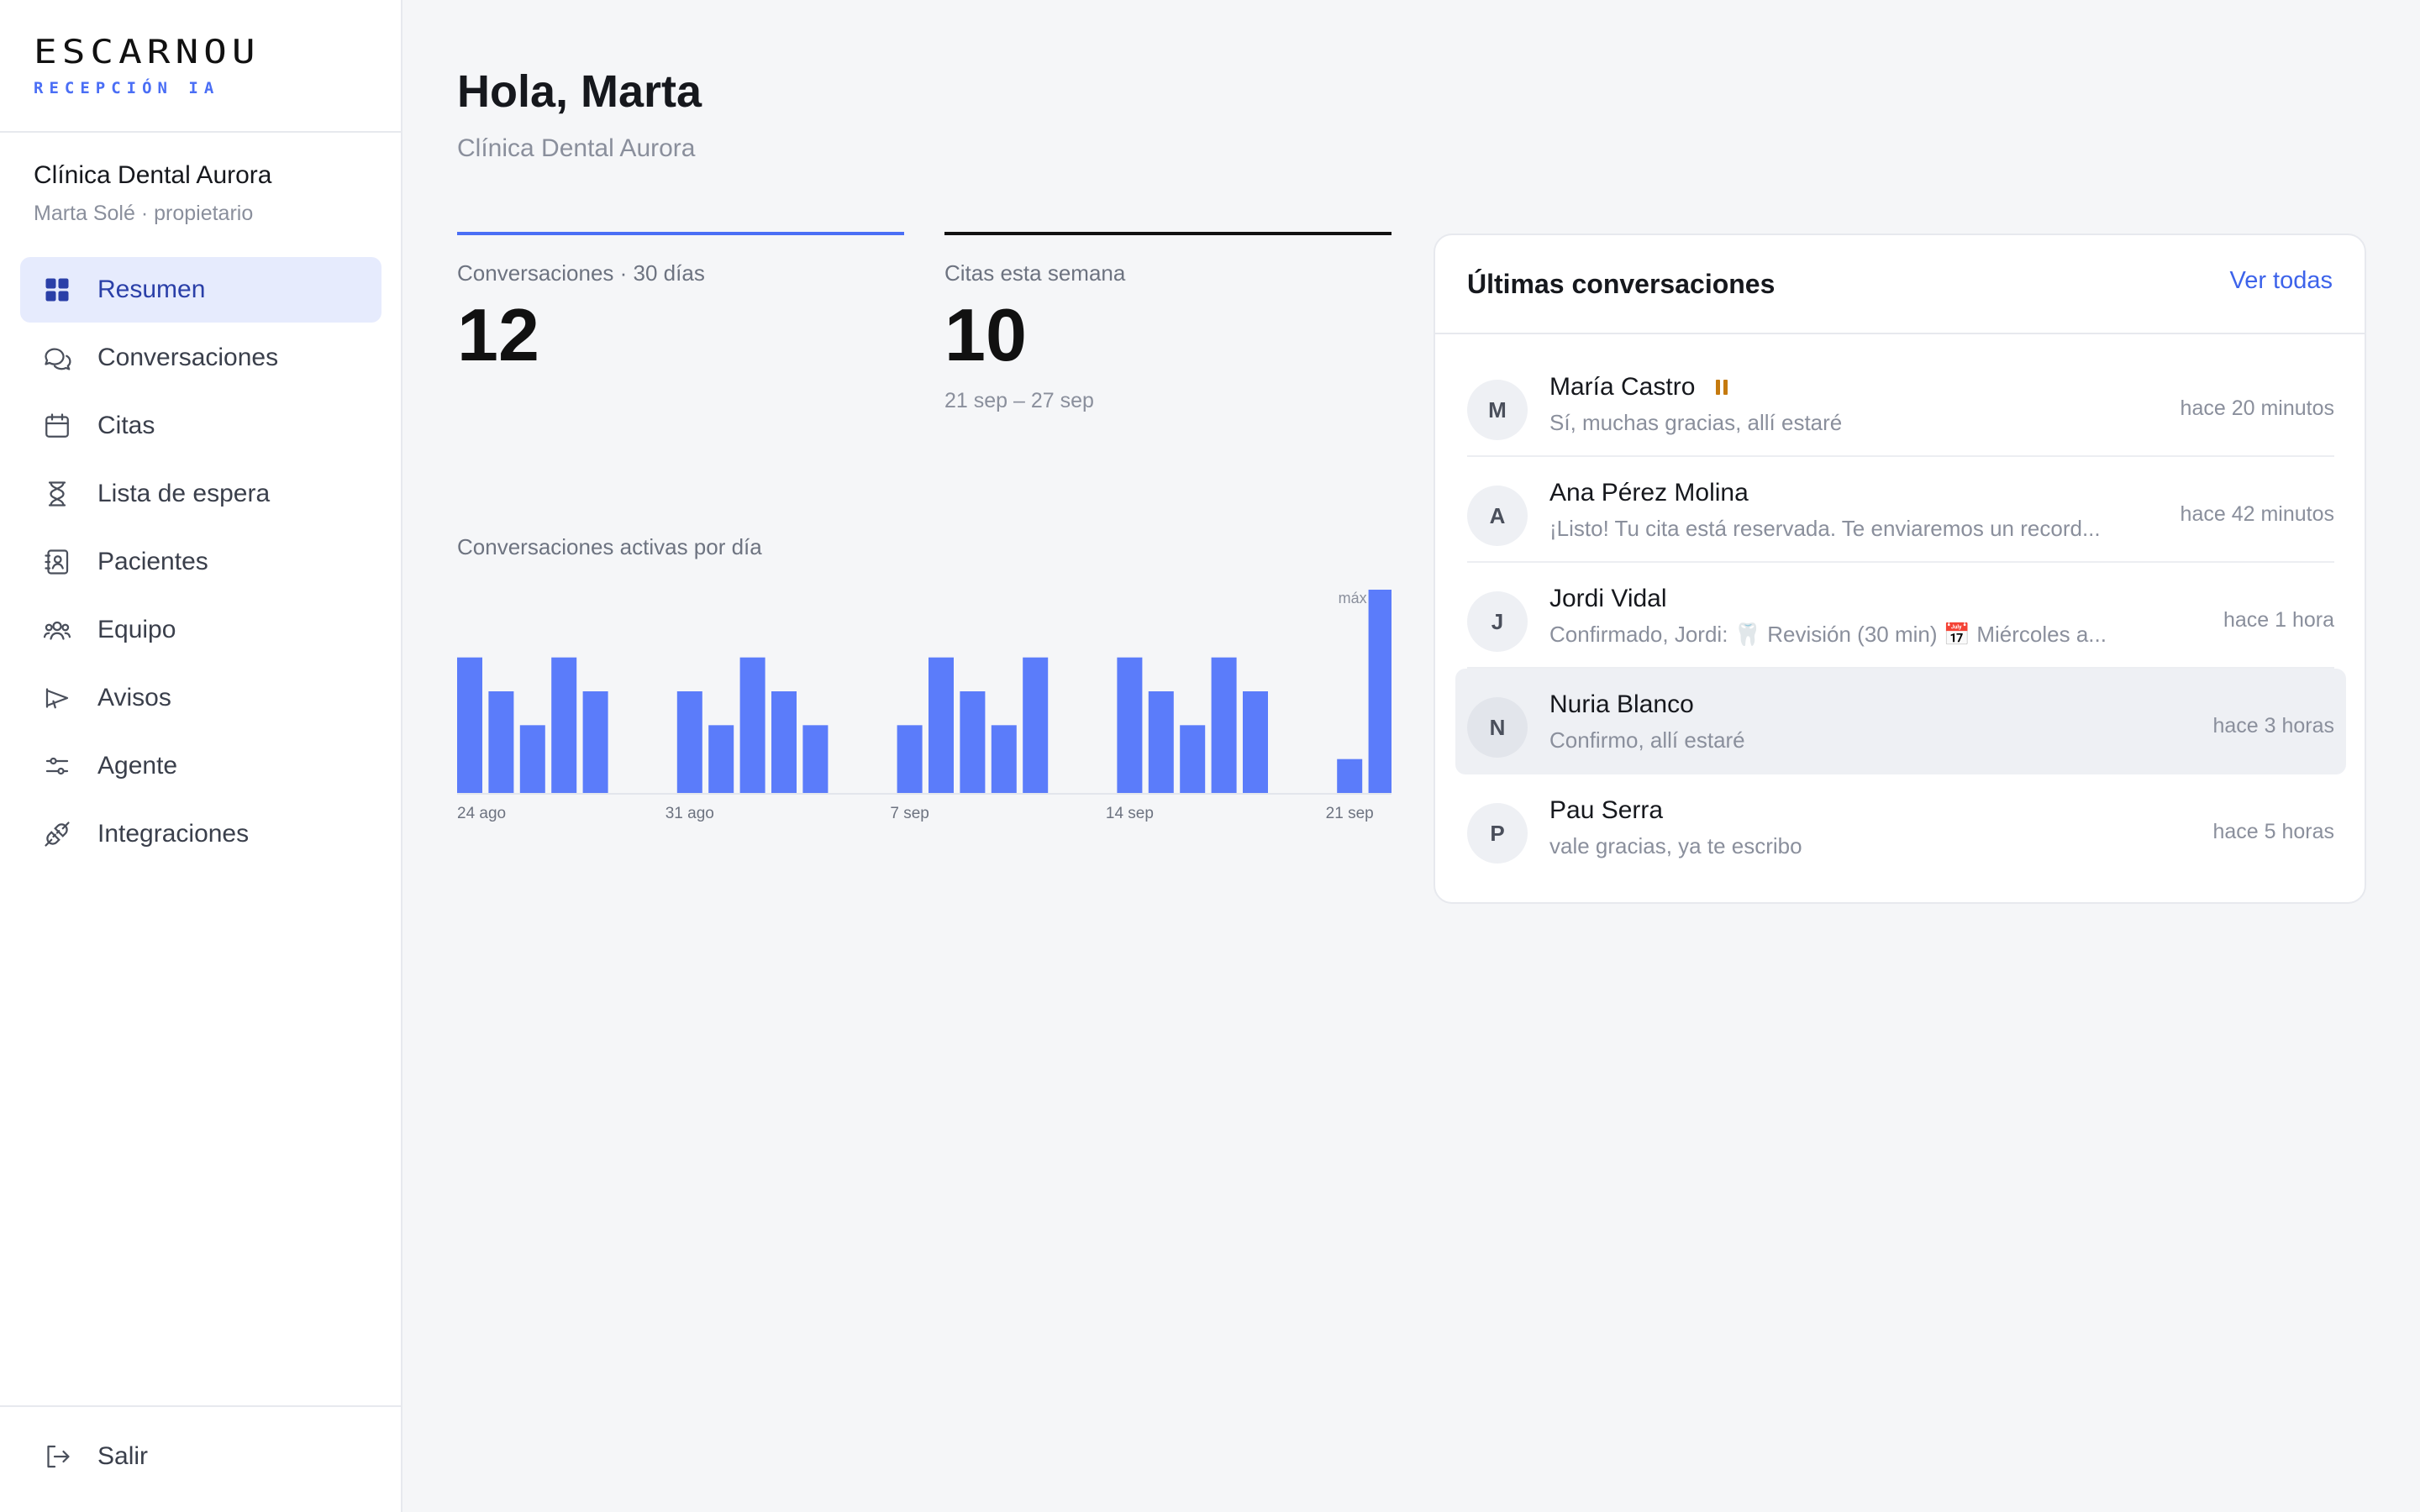 The image size is (2420, 1512). Describe the element at coordinates (579, 91) in the screenshot. I see `page-title: Hola, Marta` at that location.